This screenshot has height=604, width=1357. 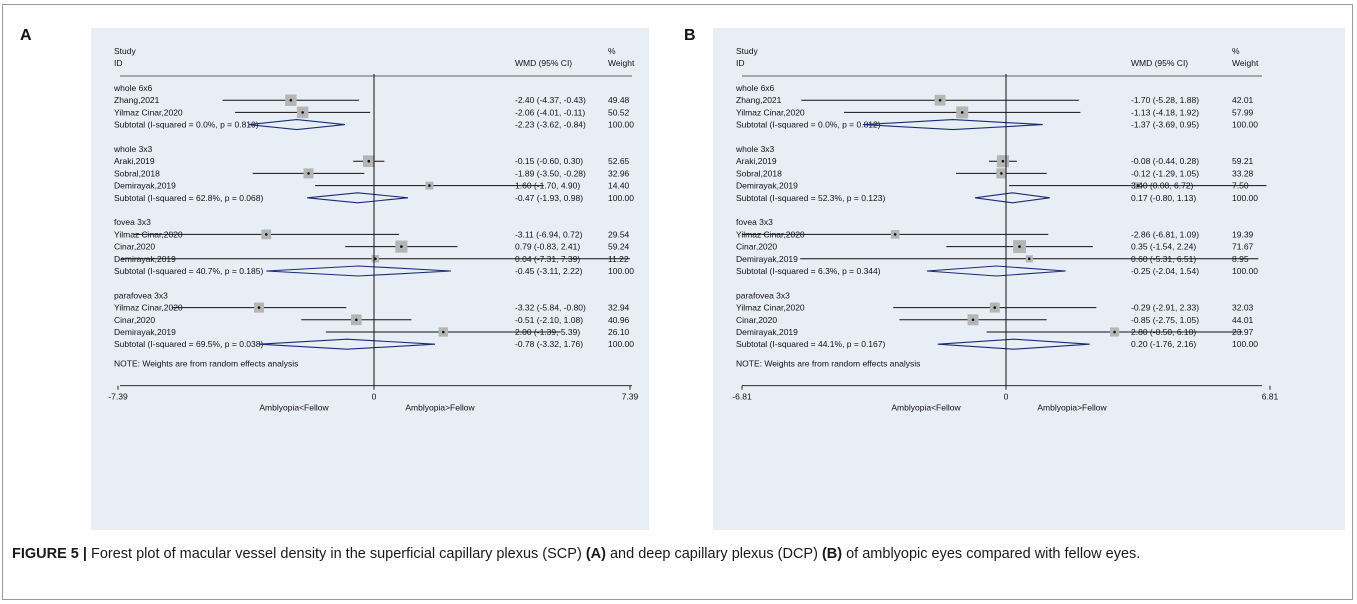 What do you see at coordinates (1163, 344) in the screenshot?
I see `subtotal-wmd-b: 0.20 (-1.76, 2.16)` at bounding box center [1163, 344].